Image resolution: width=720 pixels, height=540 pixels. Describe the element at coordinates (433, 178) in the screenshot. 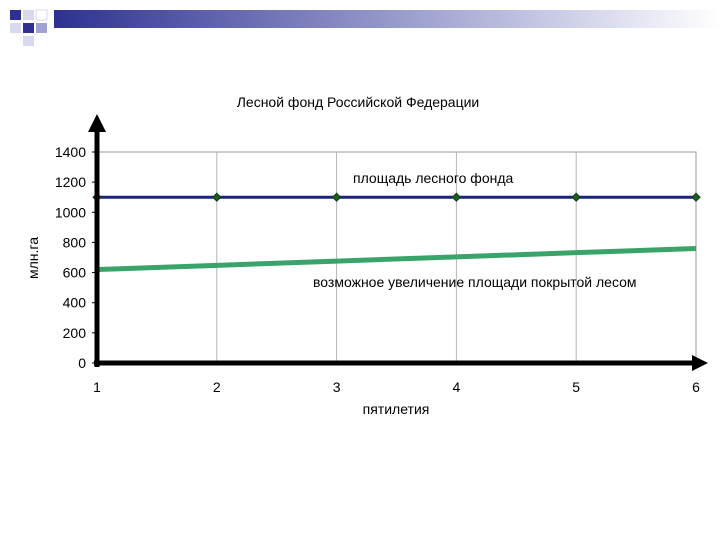

I see `series-label-forest-fund: площадь лесного фонда` at that location.